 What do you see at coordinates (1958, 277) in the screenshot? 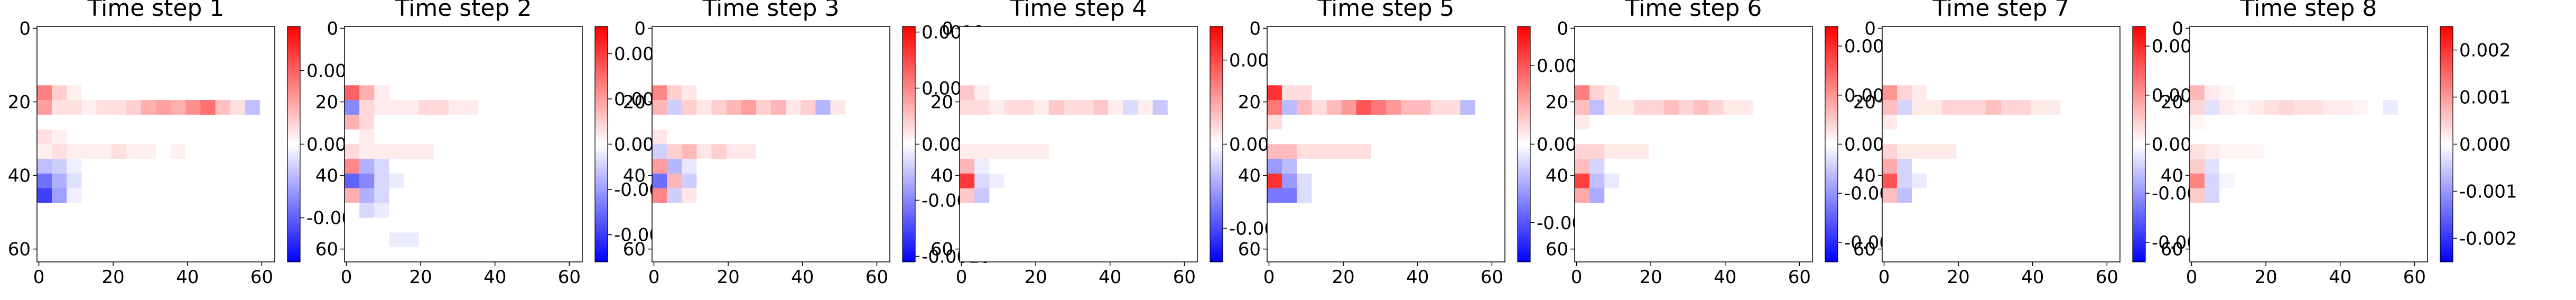
I see `x-tick-label: 20` at bounding box center [1958, 277].